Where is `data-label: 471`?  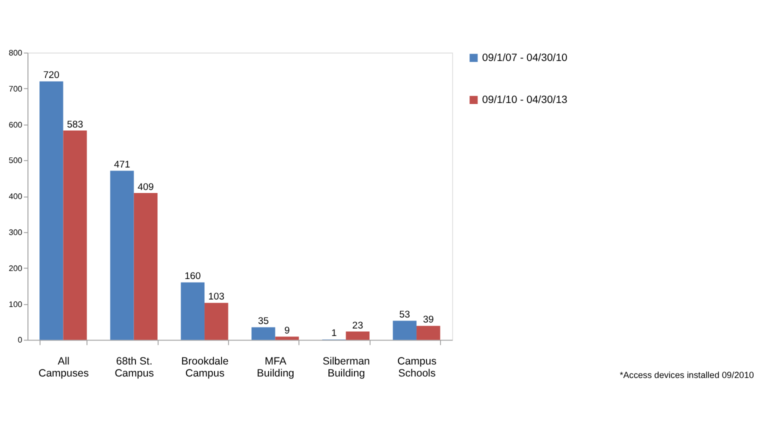
data-label: 471 is located at coordinates (122, 165).